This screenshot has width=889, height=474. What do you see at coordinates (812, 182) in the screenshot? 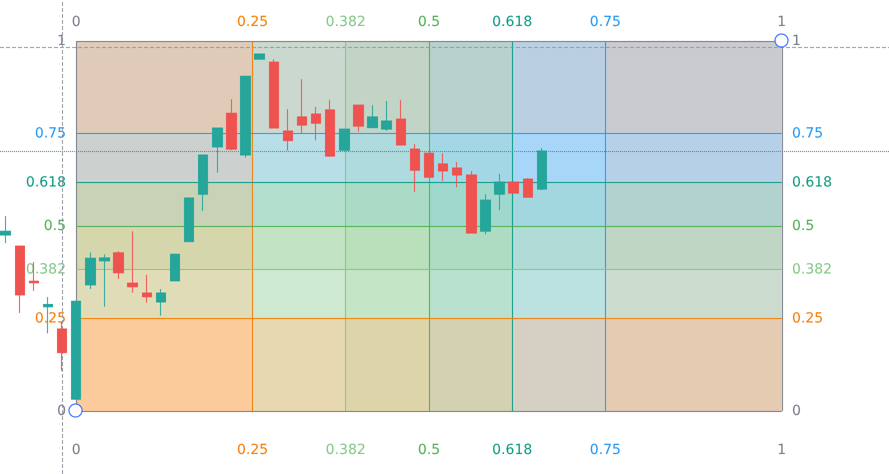
I see `y2-tick-label: 0.618` at bounding box center [812, 182].